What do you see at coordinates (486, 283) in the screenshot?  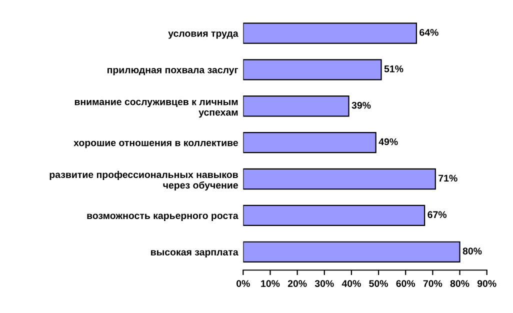 I see `x-tick-label: 90%` at bounding box center [486, 283].